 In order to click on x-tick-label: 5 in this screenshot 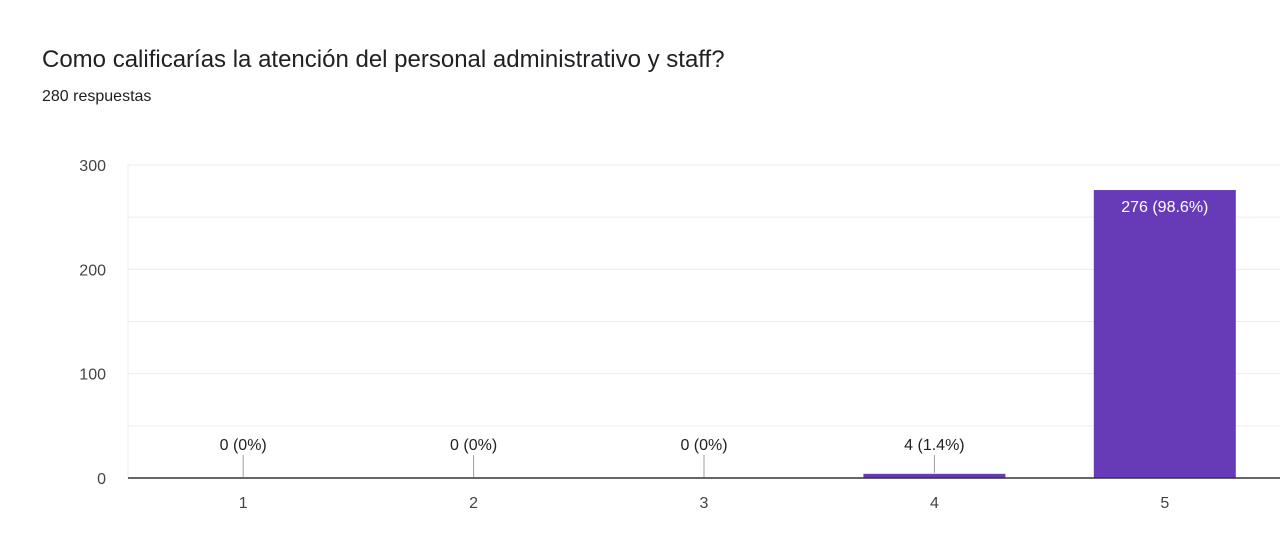, I will do `click(1164, 503)`.